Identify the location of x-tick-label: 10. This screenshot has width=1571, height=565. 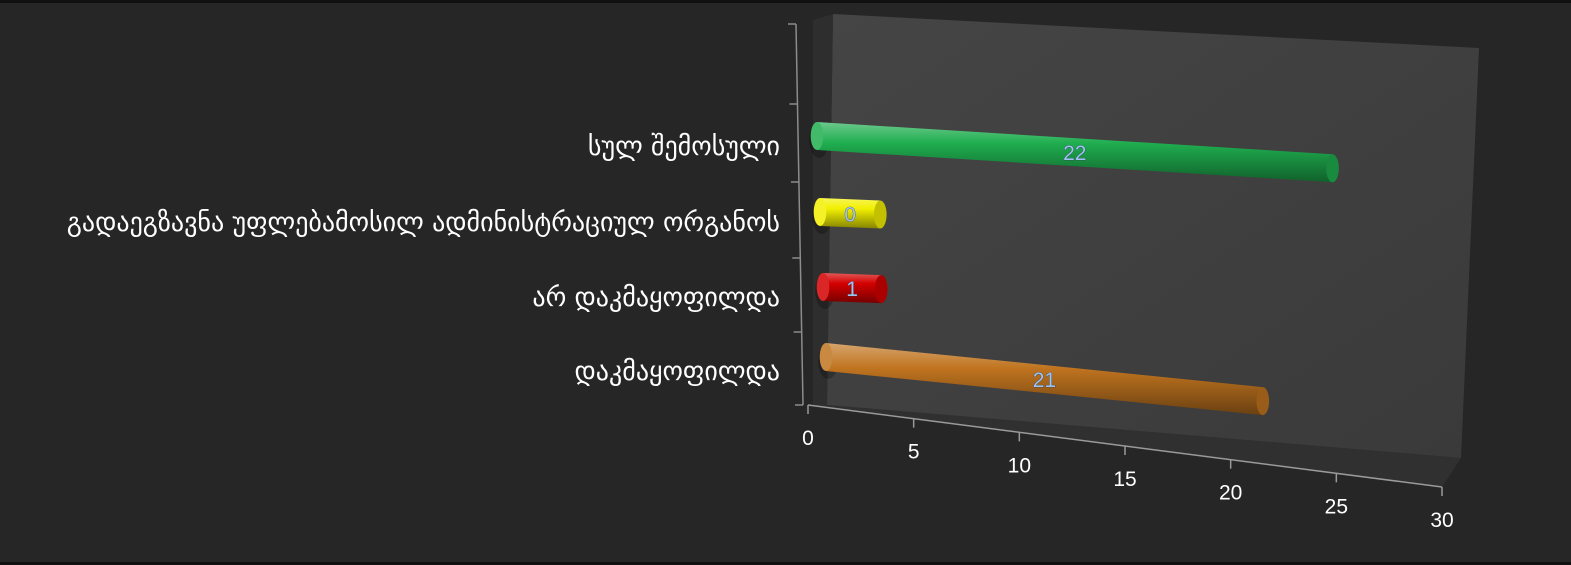
(1019, 465).